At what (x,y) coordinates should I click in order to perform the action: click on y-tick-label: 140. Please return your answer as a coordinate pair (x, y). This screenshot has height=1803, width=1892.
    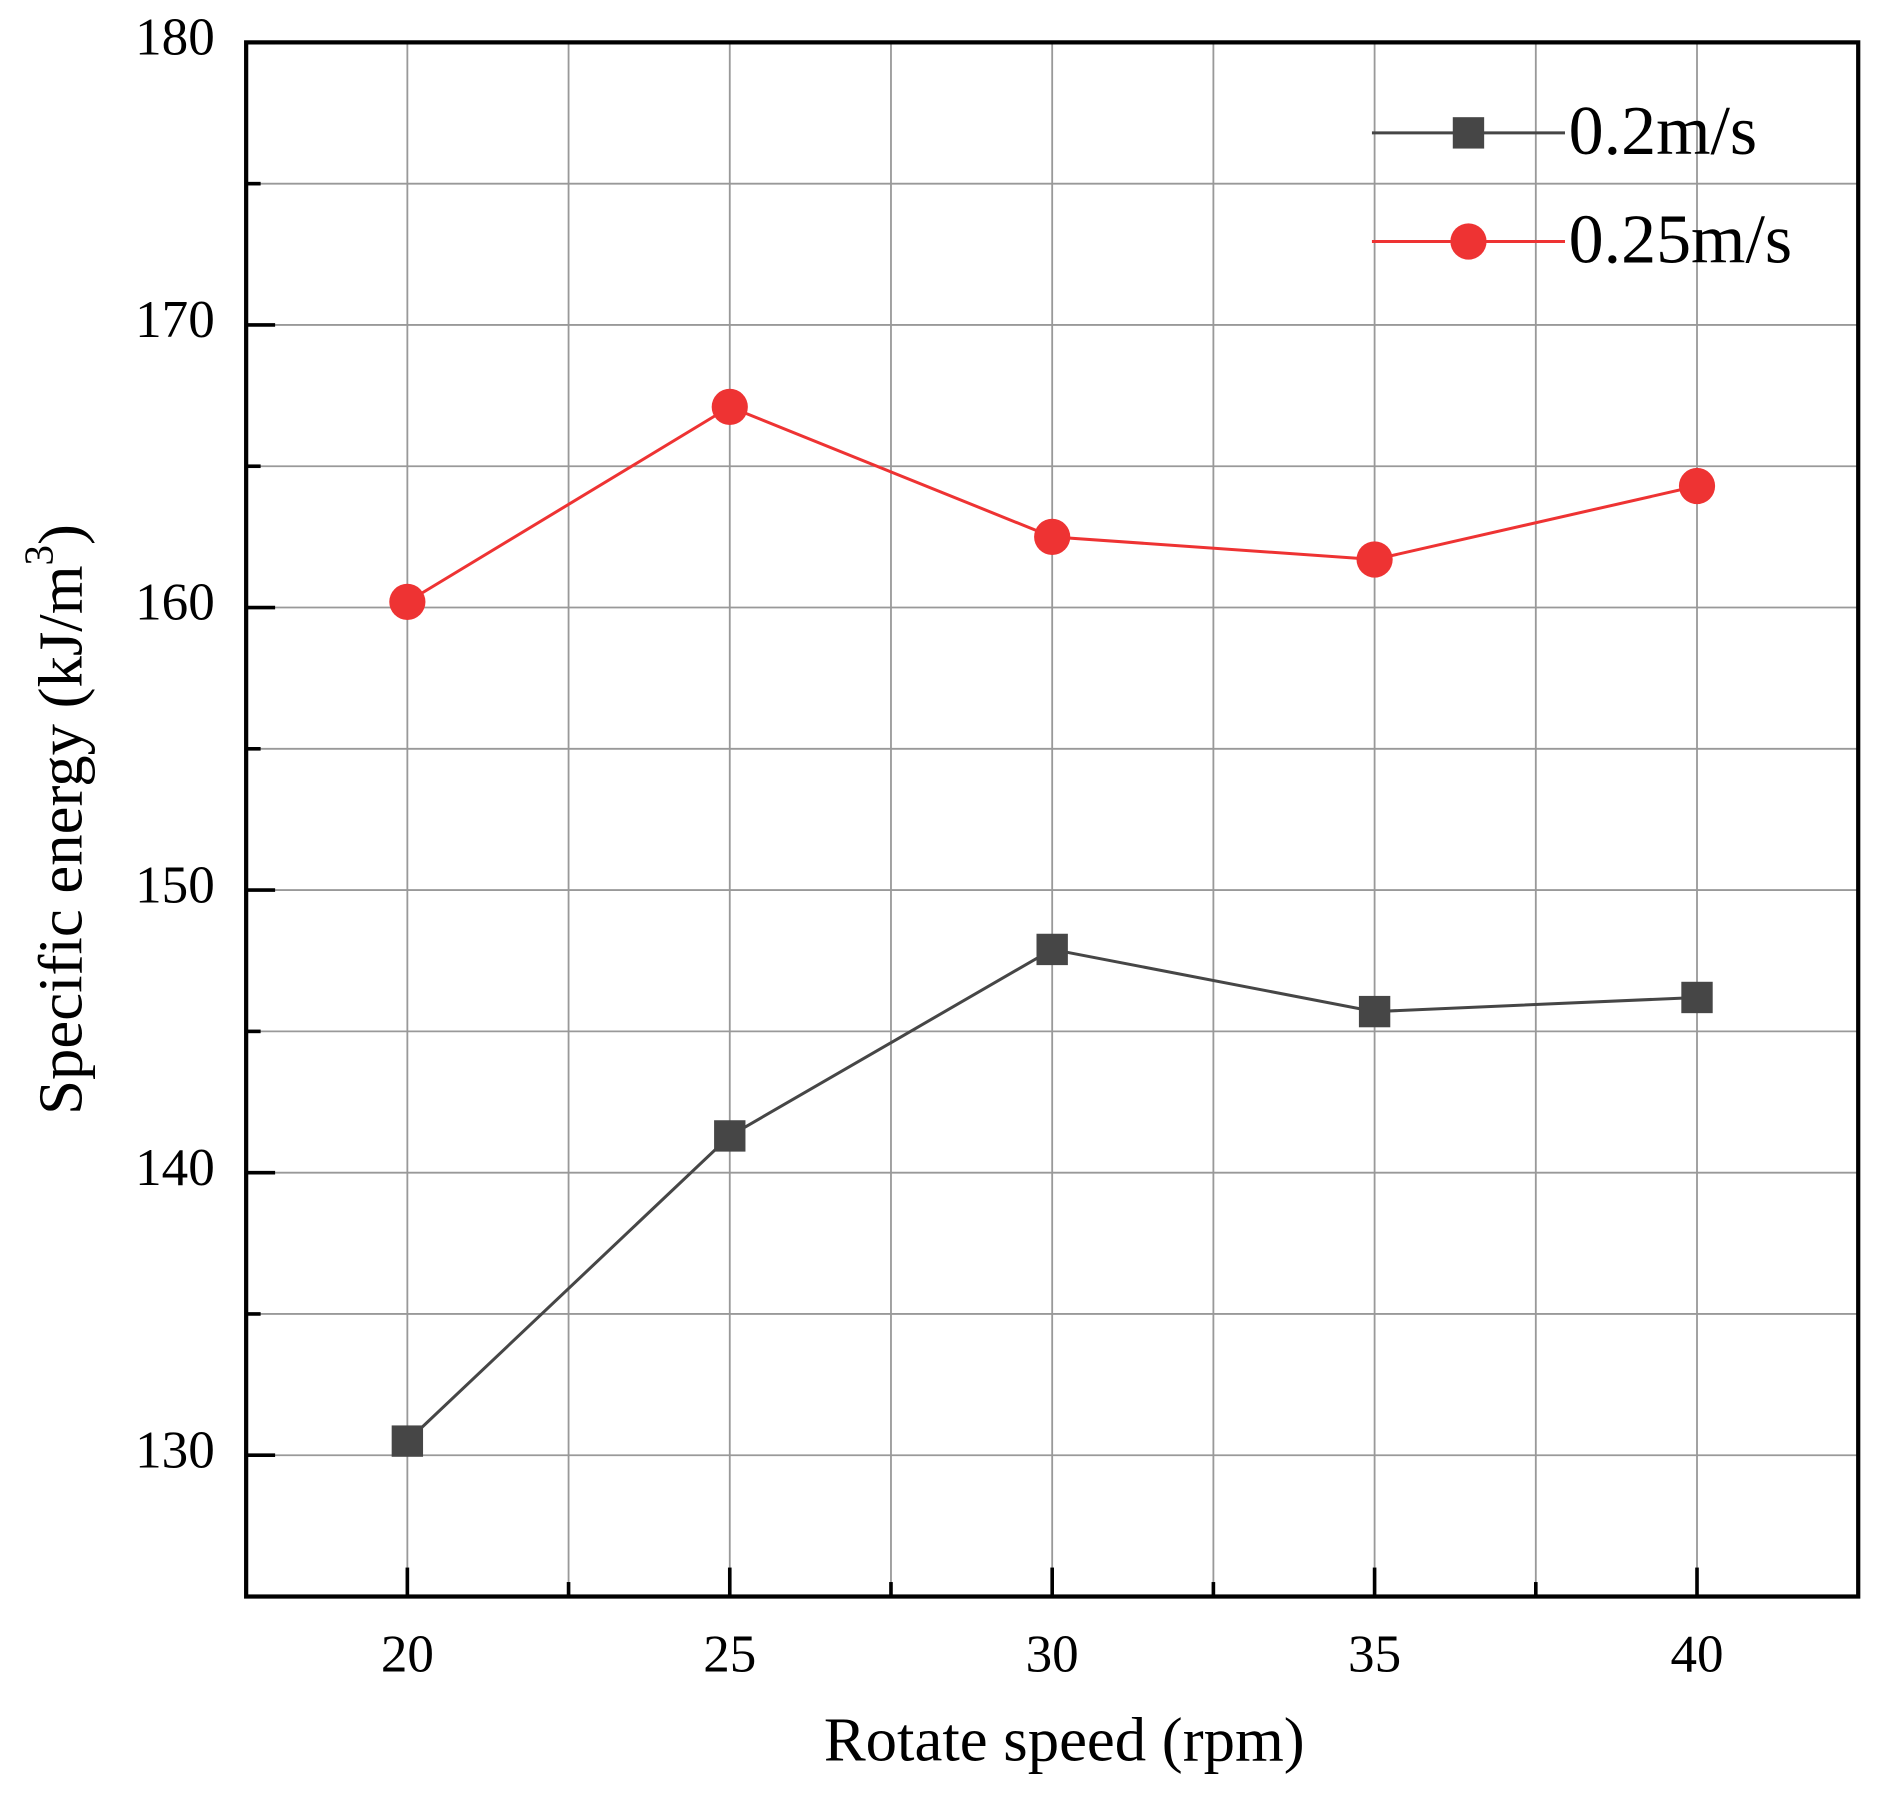
    Looking at the image, I should click on (175, 1168).